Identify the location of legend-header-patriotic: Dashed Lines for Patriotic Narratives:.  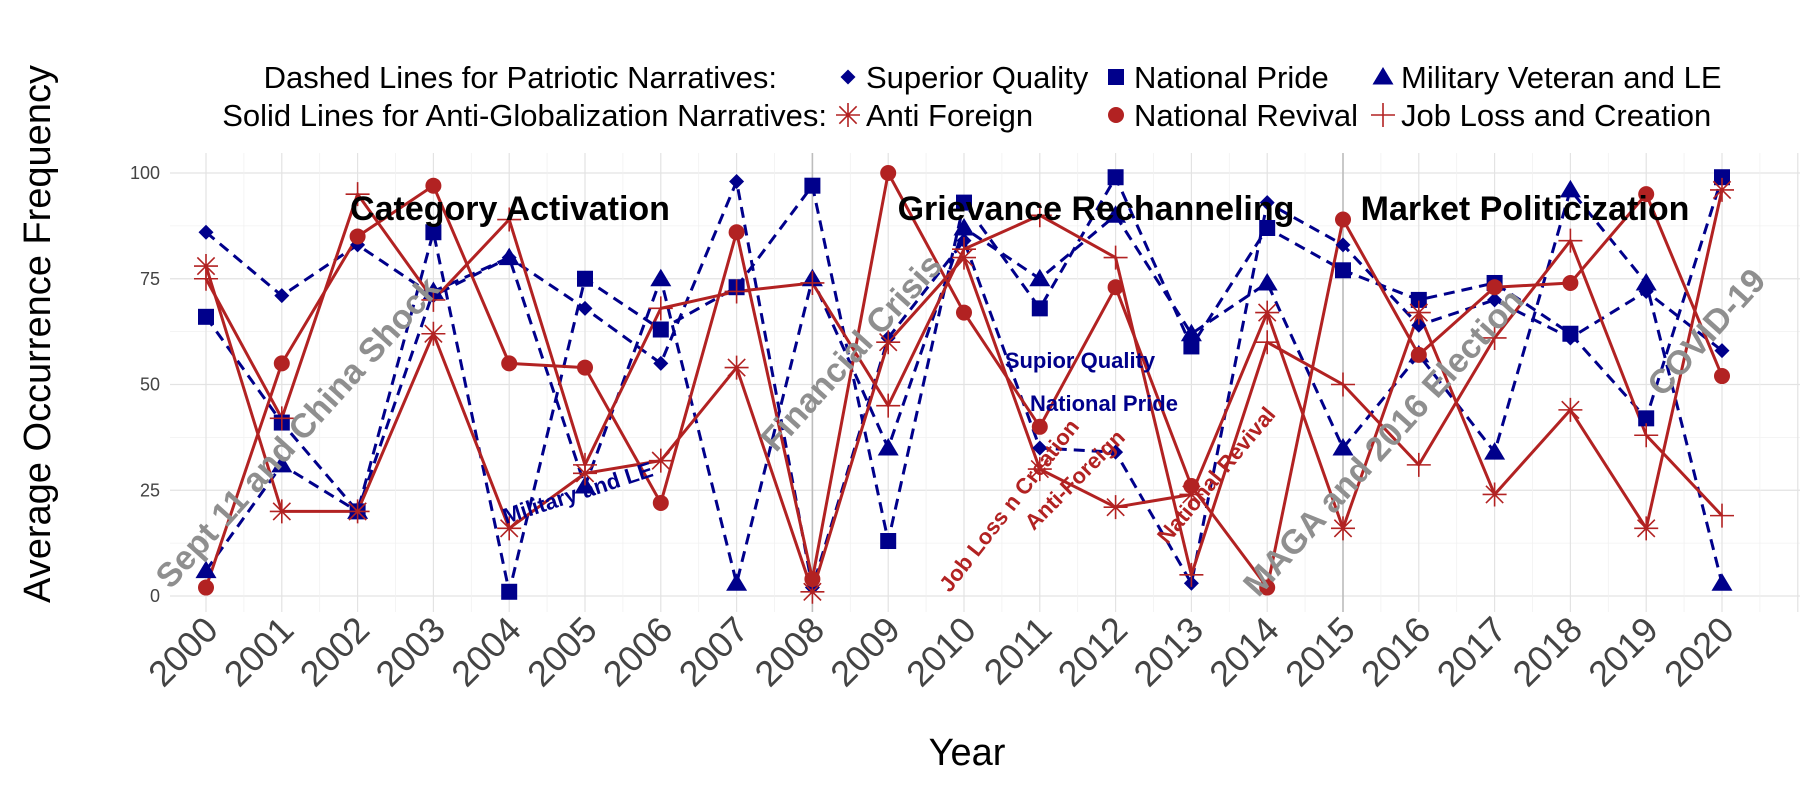
(520, 77).